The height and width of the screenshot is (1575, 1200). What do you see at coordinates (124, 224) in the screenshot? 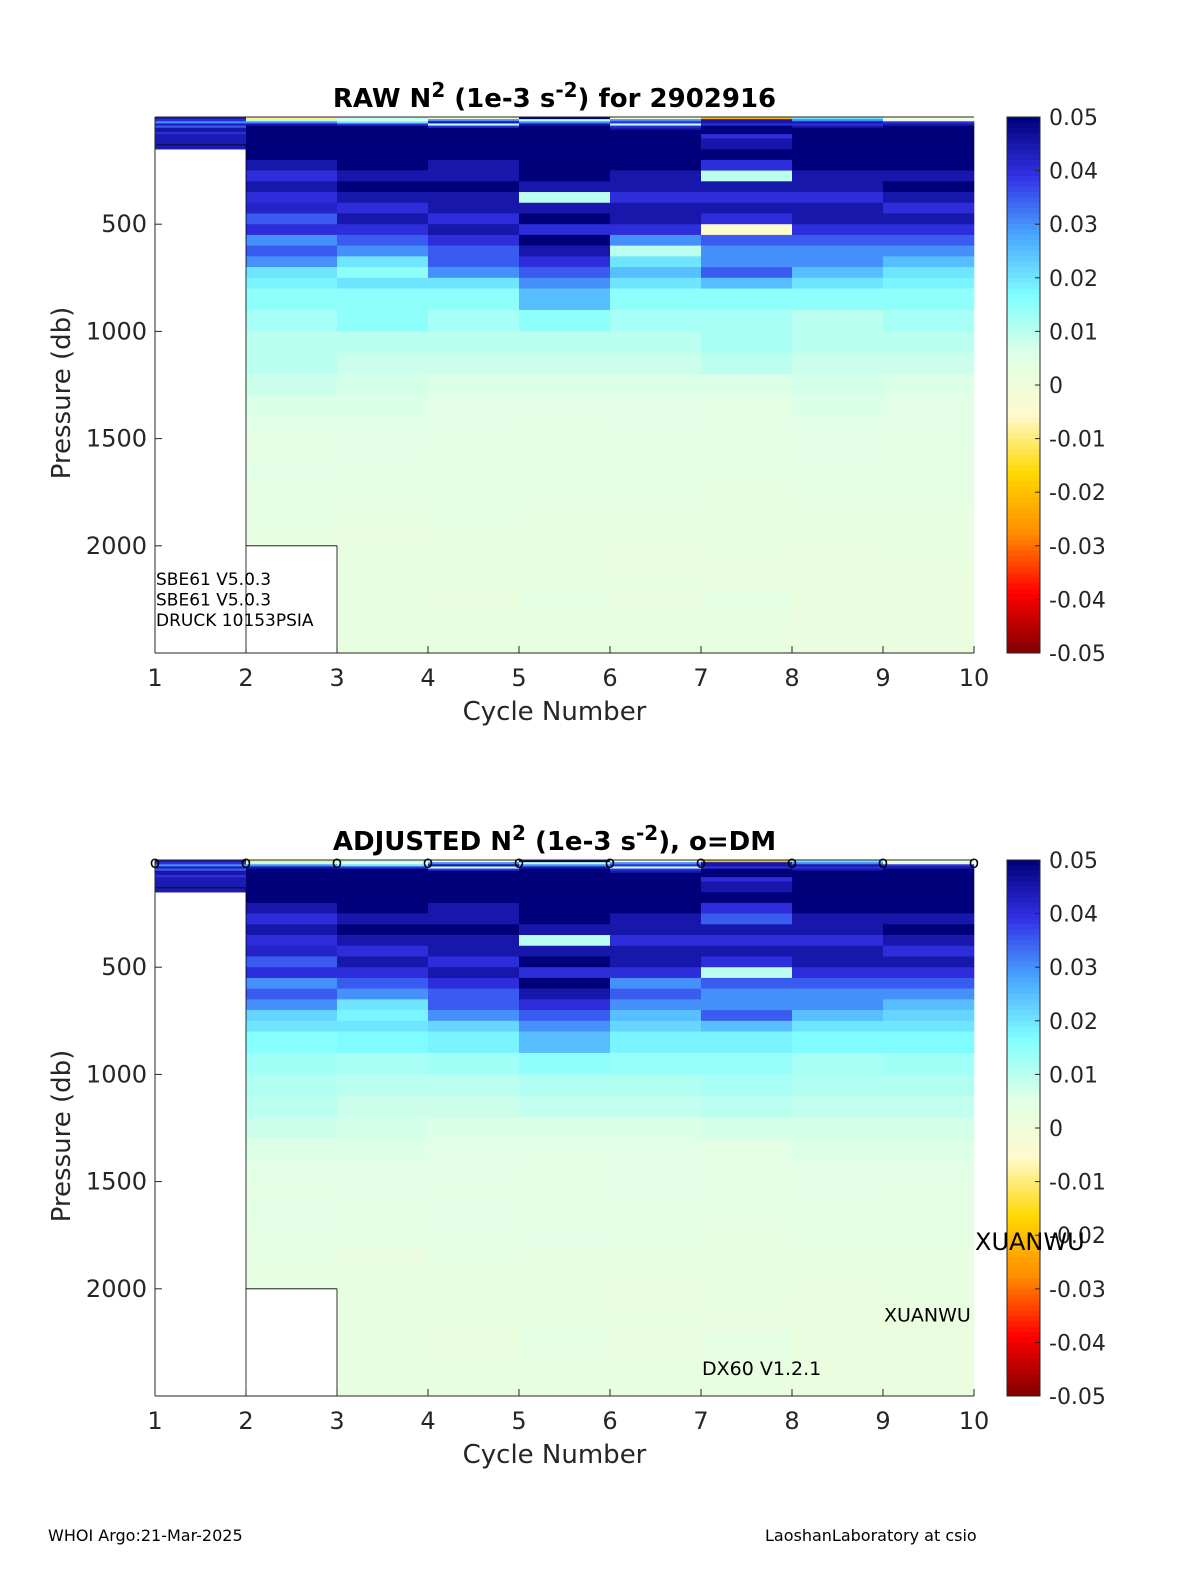
I see `y-tick-label: 500` at bounding box center [124, 224].